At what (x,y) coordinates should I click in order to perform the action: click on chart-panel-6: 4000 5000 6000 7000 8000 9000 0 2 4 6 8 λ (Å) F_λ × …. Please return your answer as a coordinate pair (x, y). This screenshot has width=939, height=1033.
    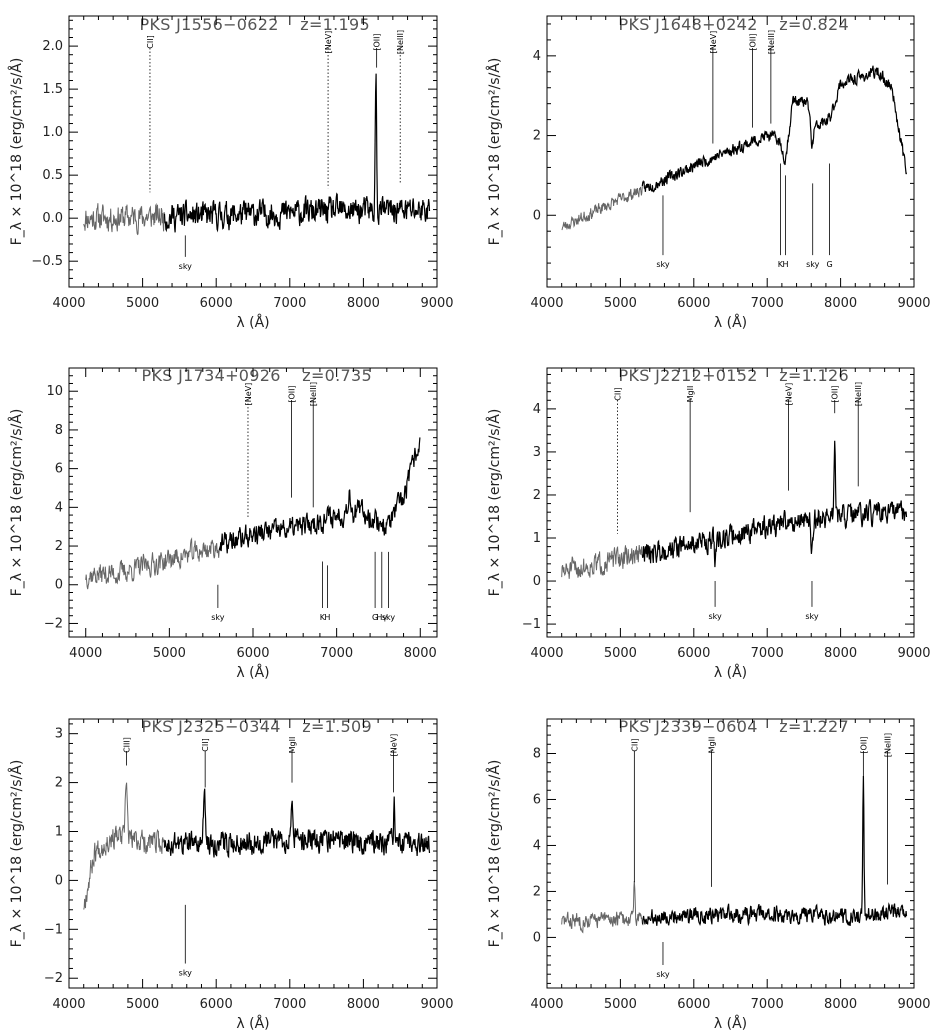
    Looking at the image, I should click on (708, 875).